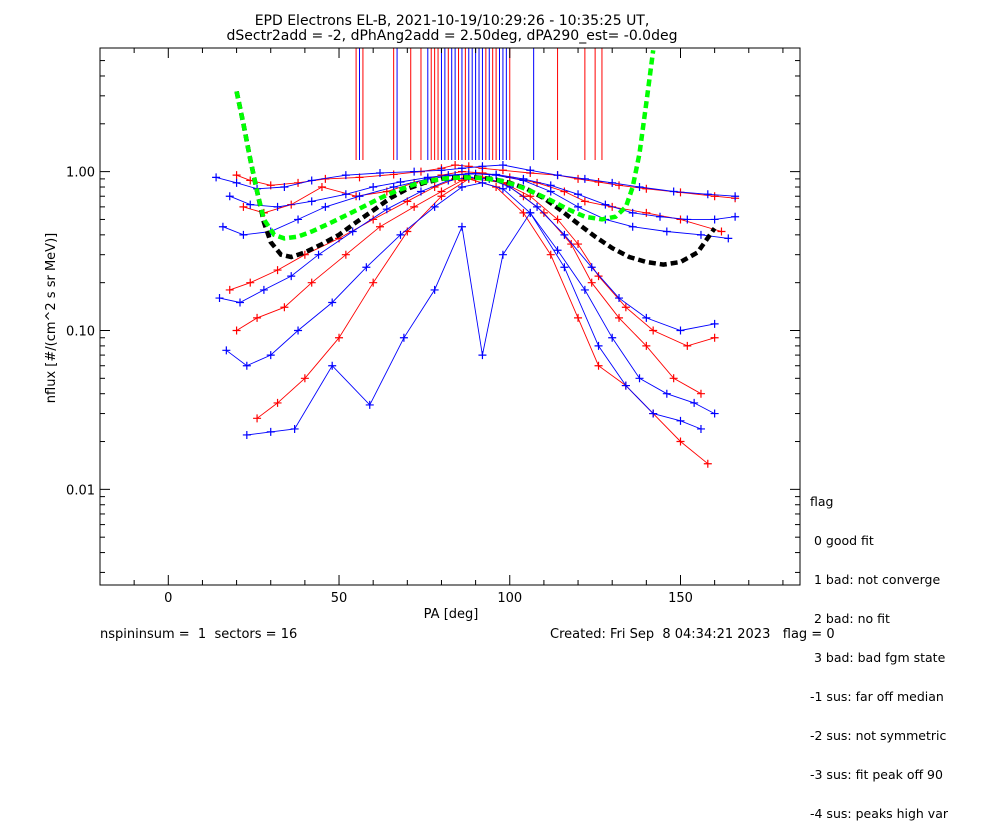 The height and width of the screenshot is (833, 1000). Describe the element at coordinates (509, 598) in the screenshot. I see `x-tick-label: 100` at that location.